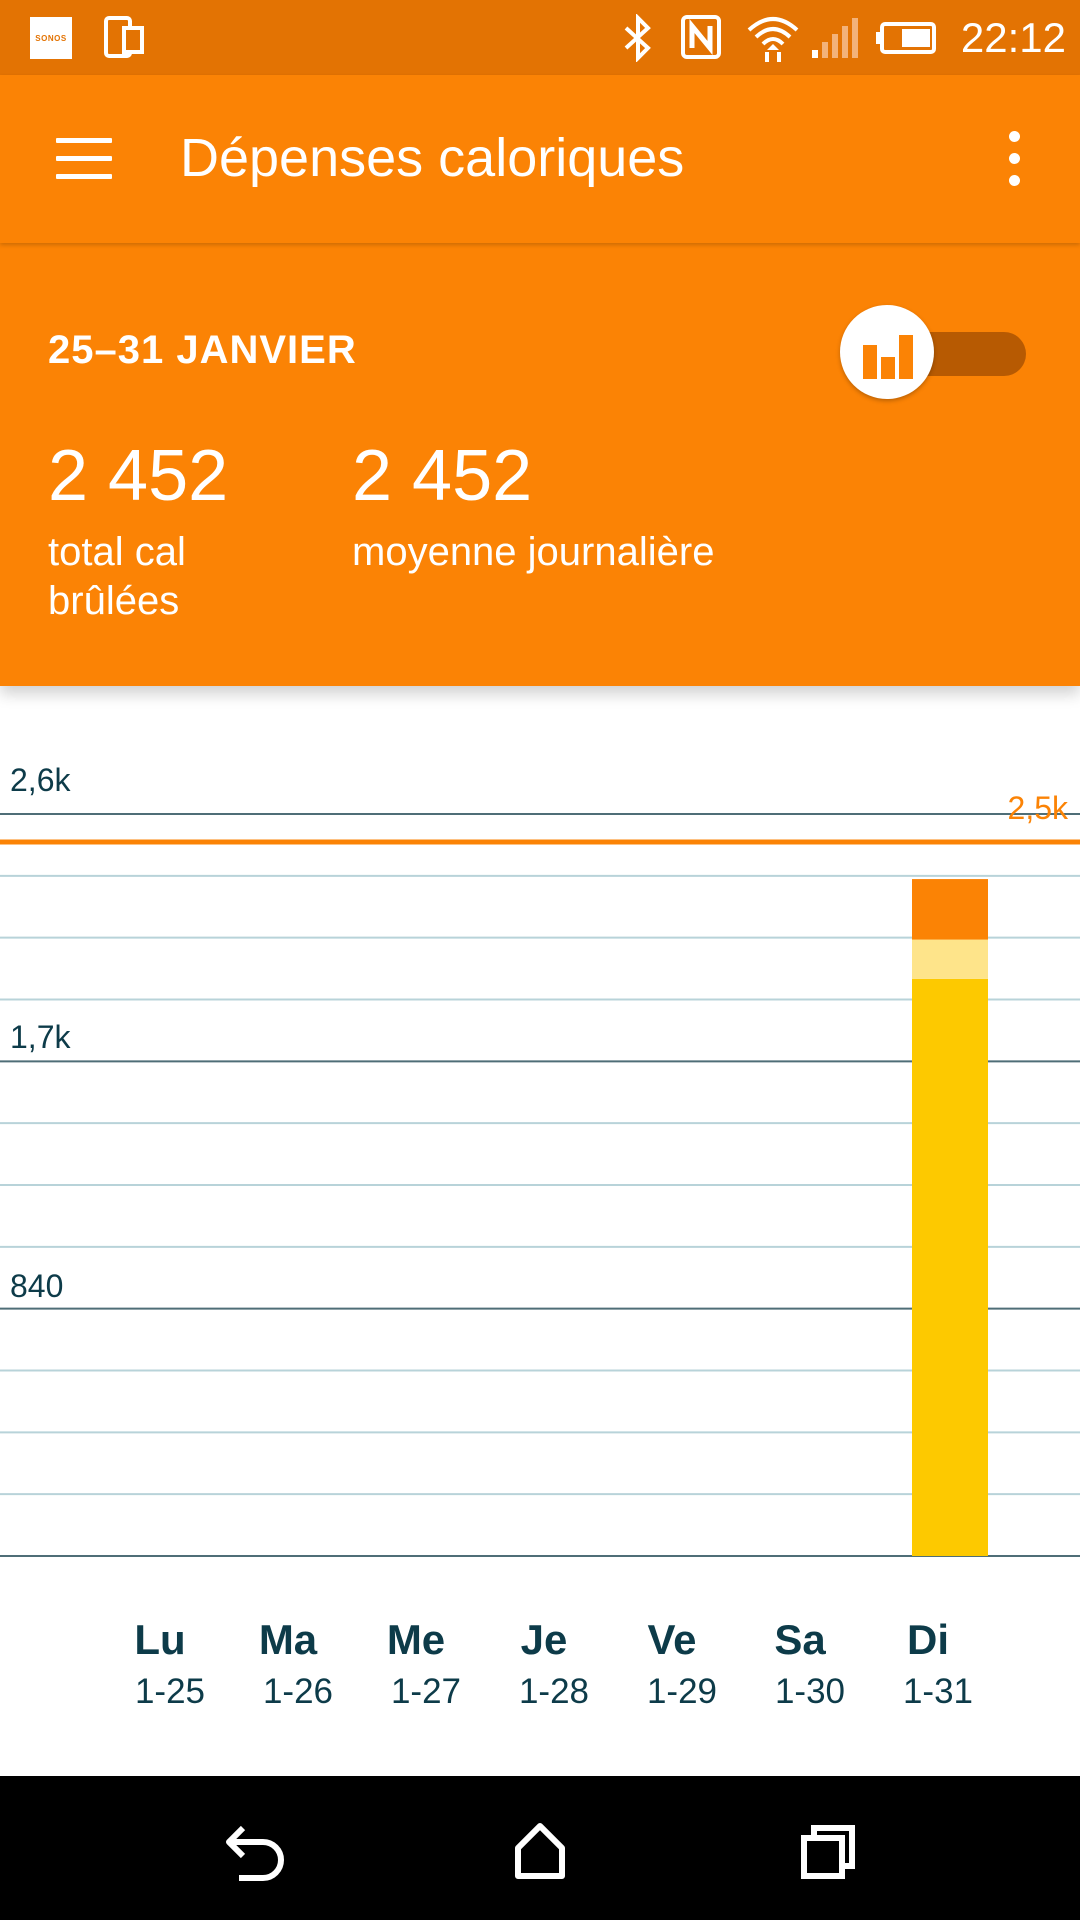 The width and height of the screenshot is (1080, 1920). What do you see at coordinates (202, 350) in the screenshot?
I see `date-range: 25–31 JANVIER` at bounding box center [202, 350].